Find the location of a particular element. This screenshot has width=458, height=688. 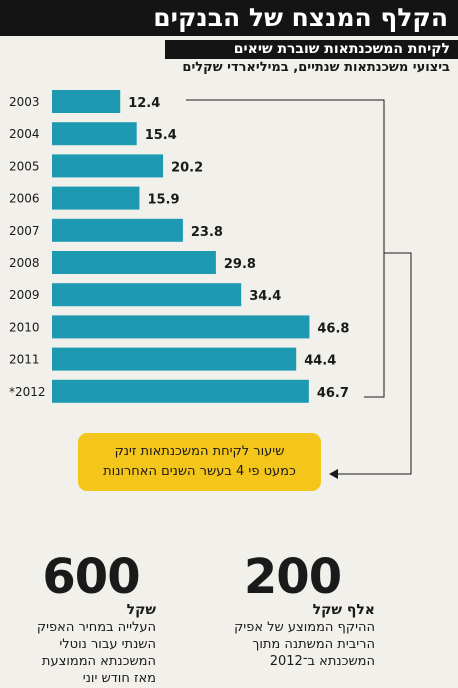

category-label: *2012 is located at coordinates (27, 392).